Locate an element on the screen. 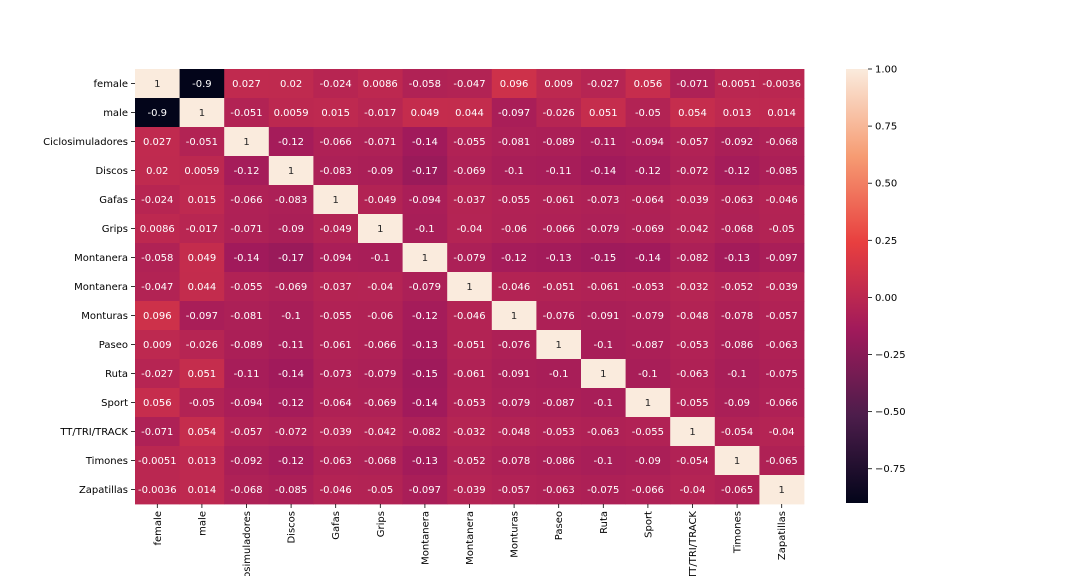  x-tick-label: Montanera is located at coordinates (425, 538).